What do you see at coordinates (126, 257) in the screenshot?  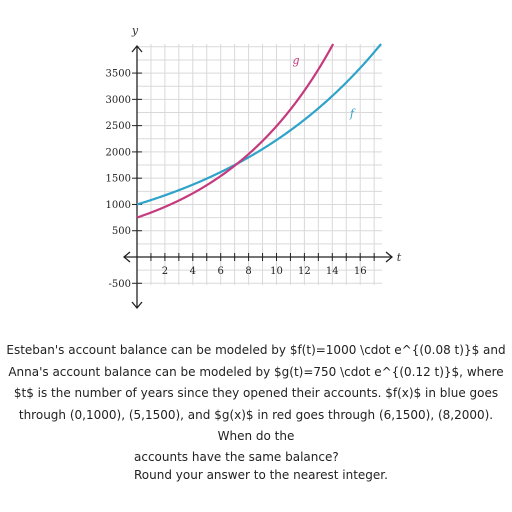 I see `x-axis-arrow-left` at bounding box center [126, 257].